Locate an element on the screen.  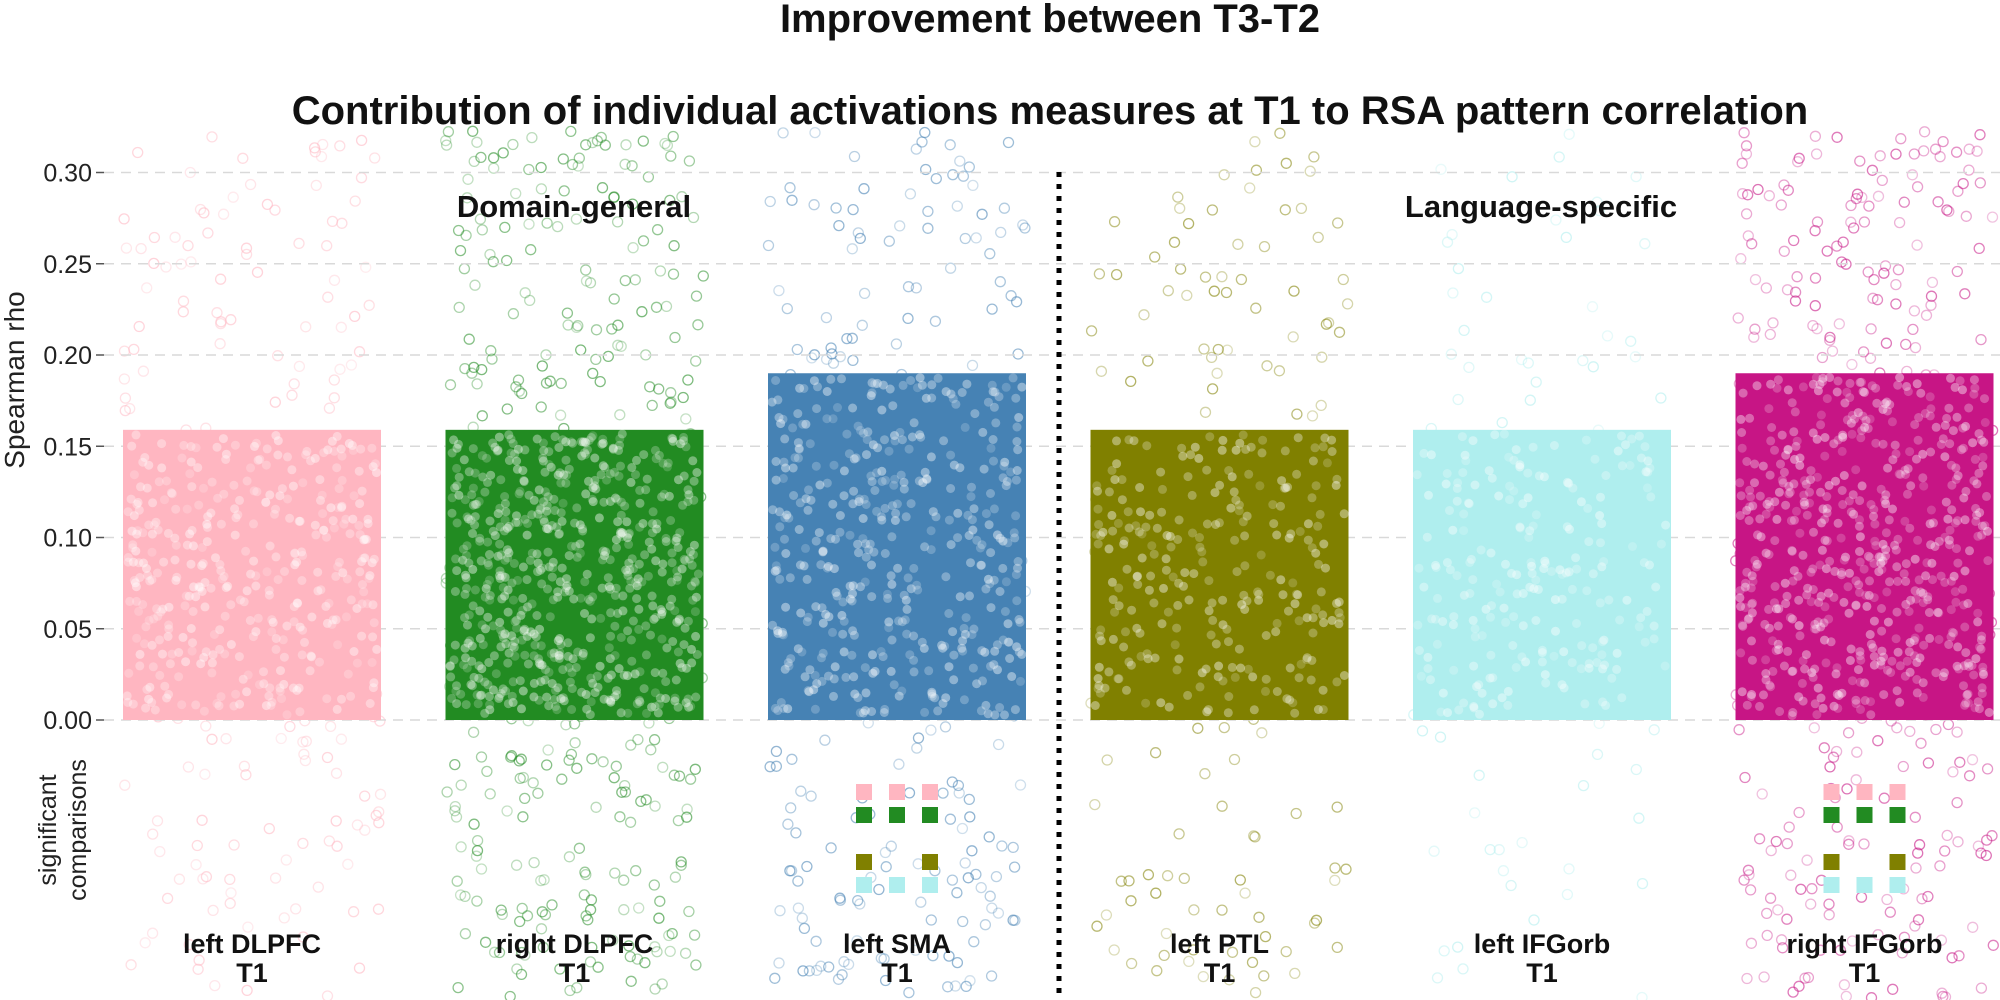
sig-marker is located at coordinates (864, 792).